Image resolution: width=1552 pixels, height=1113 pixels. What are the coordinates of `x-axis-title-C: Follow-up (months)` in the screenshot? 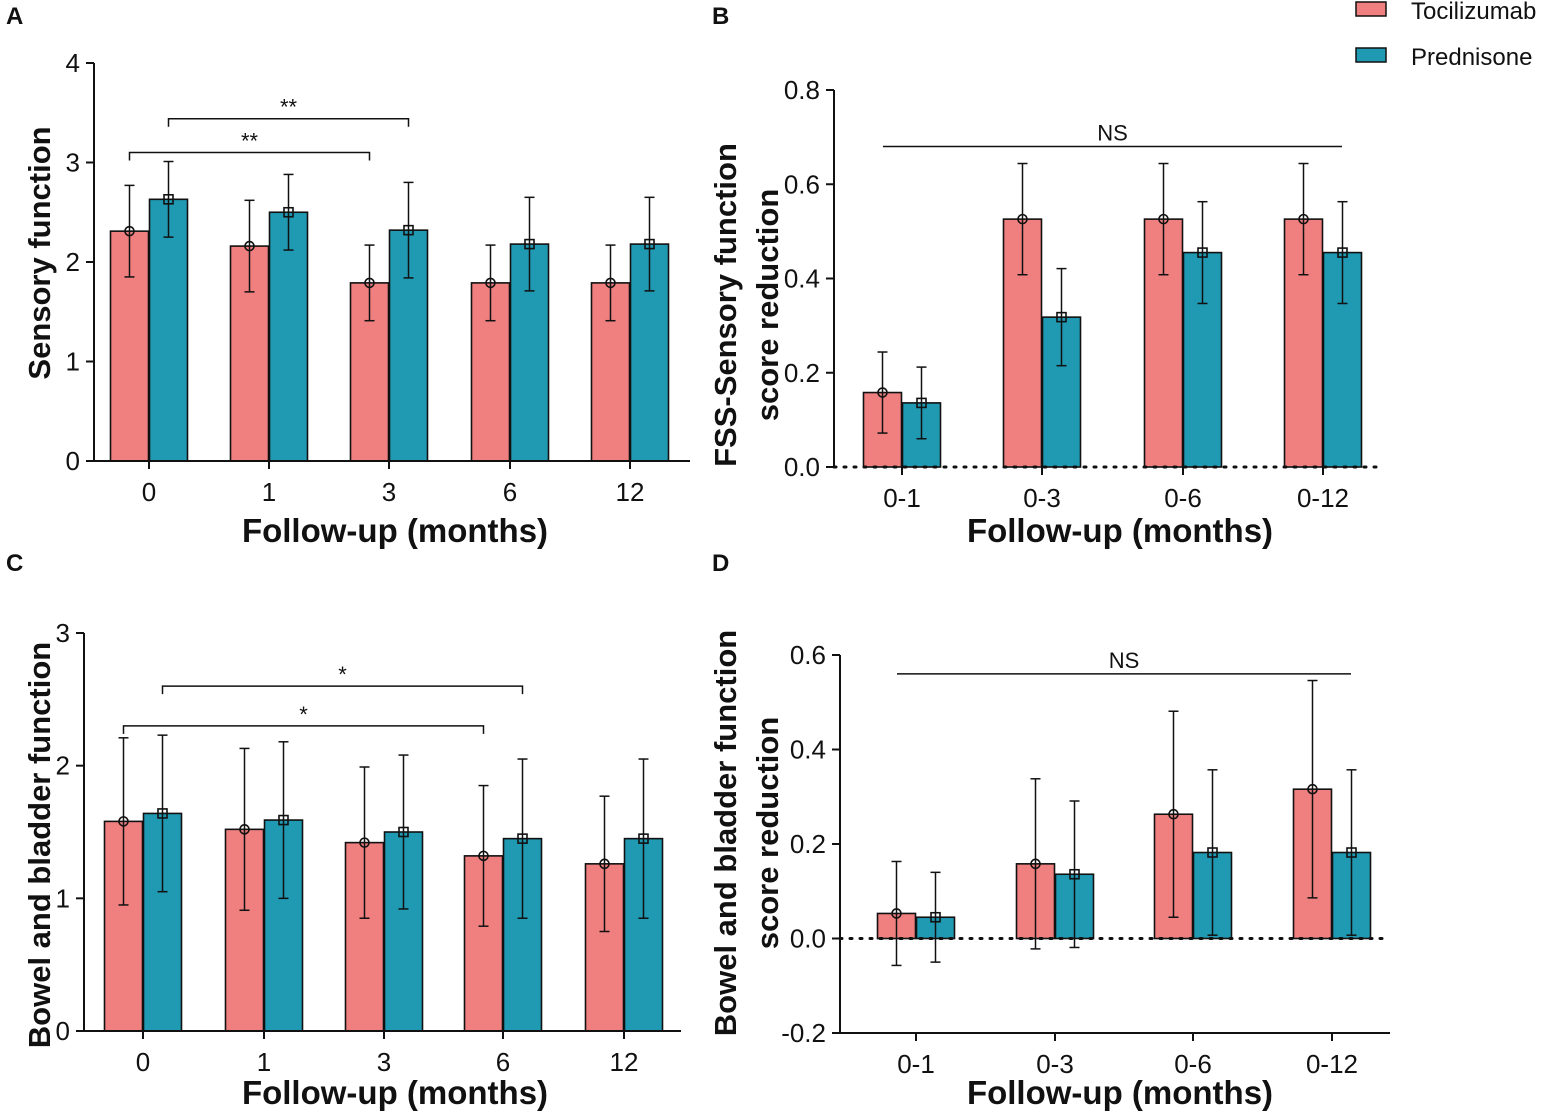 It's located at (395, 1092).